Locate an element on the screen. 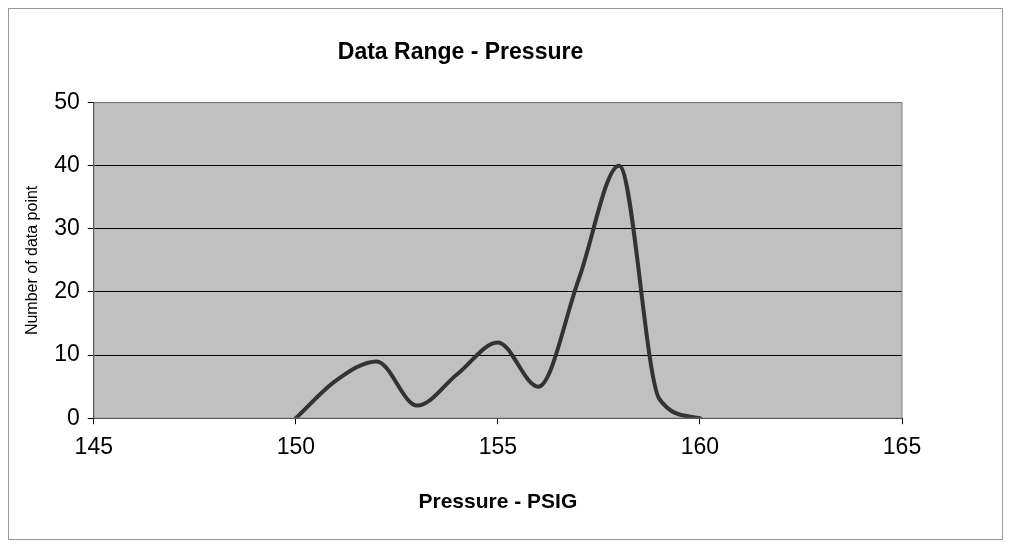 This screenshot has width=1011, height=548. y-axis-title: Number of data point is located at coordinates (32, 260).